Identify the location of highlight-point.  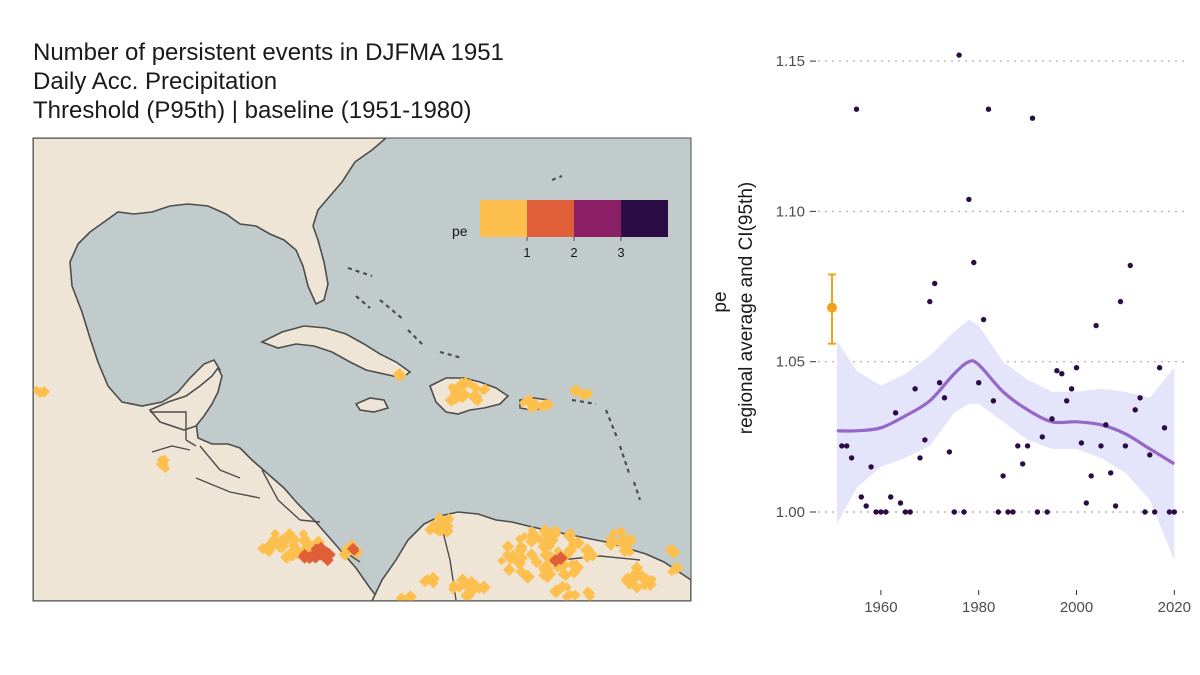
(832, 307).